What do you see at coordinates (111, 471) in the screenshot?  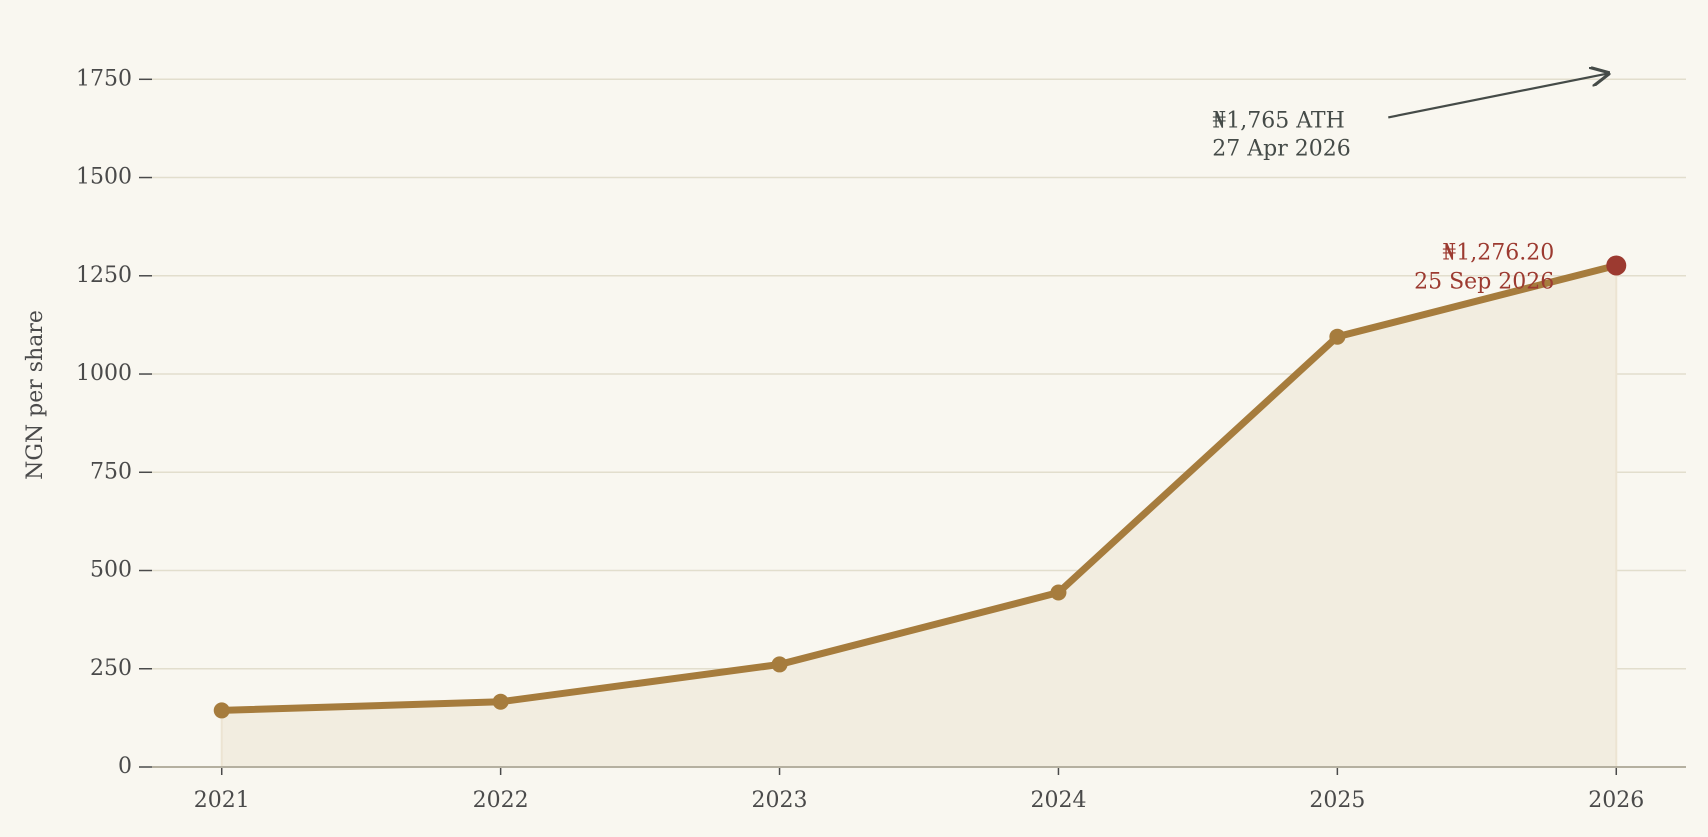 I see `y-tick-label: 750` at bounding box center [111, 471].